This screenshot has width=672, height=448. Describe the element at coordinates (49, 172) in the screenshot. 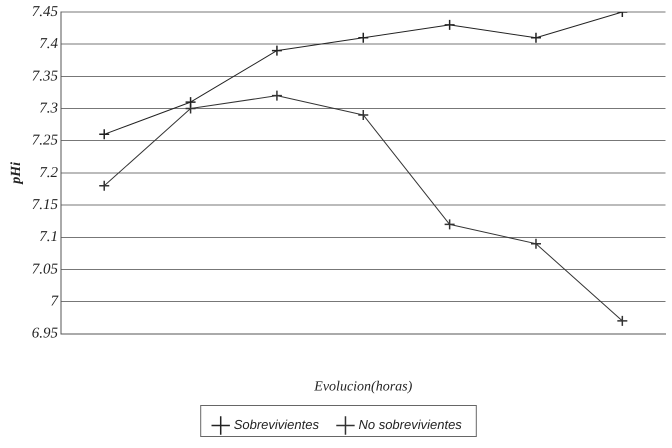

I see `y-tick-label: 7.2` at that location.